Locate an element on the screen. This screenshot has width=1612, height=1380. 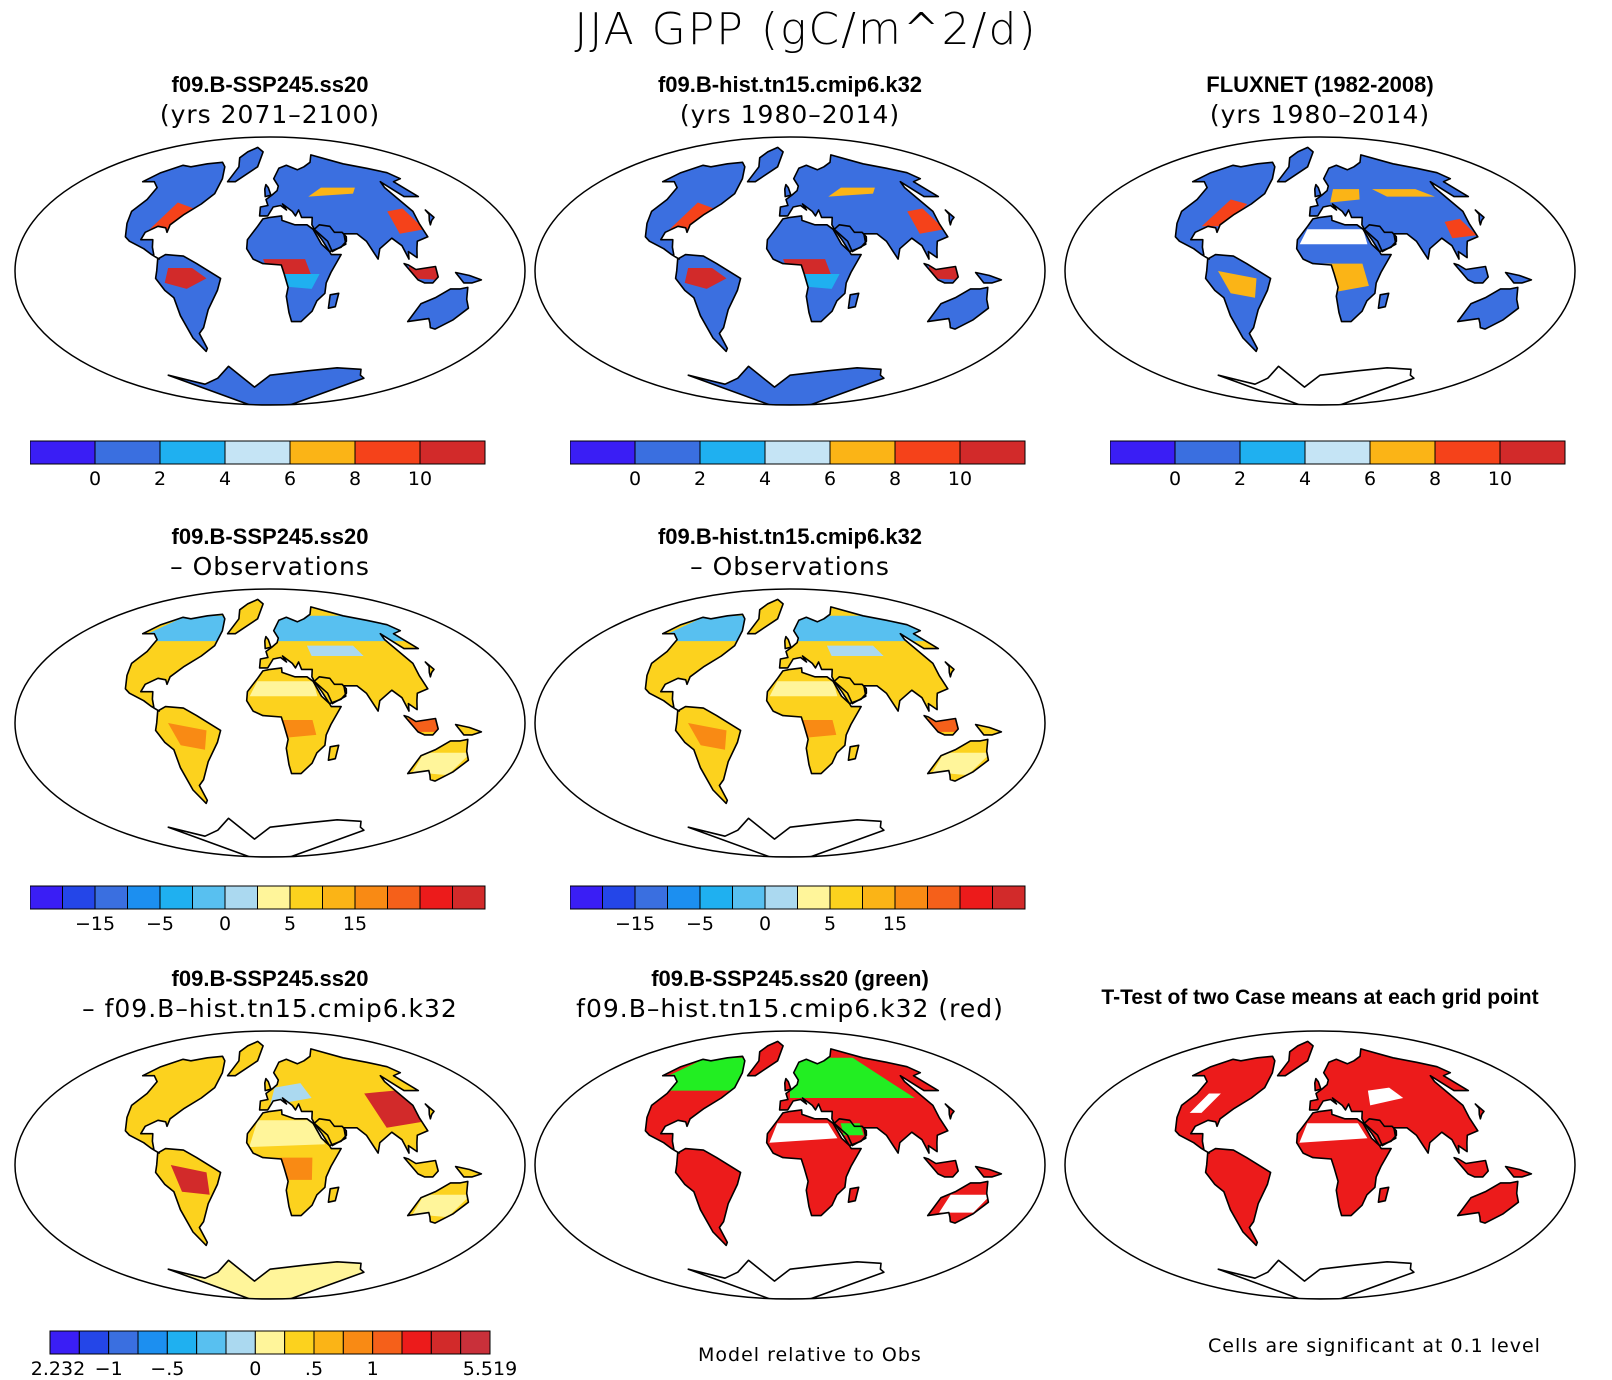
colorbar-diff-obs-2: −15 −5 0 5 15 is located at coordinates (798, 910).